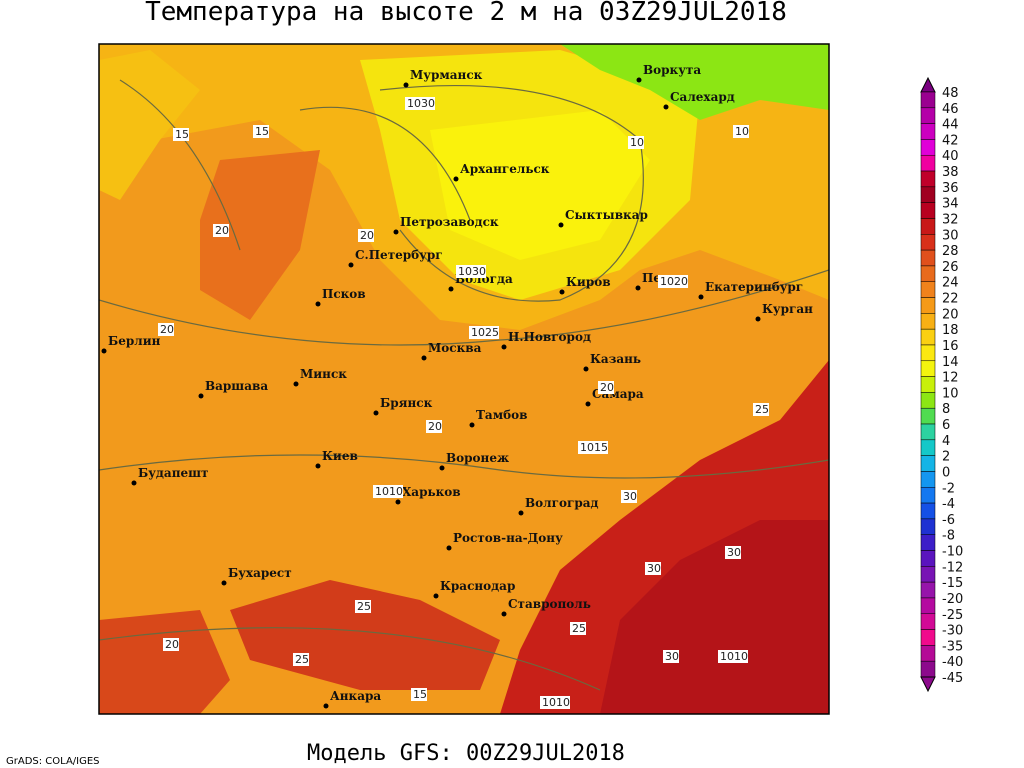 The width and height of the screenshot is (1024, 768). I want to click on contour-label: 1030, so click(421, 103).